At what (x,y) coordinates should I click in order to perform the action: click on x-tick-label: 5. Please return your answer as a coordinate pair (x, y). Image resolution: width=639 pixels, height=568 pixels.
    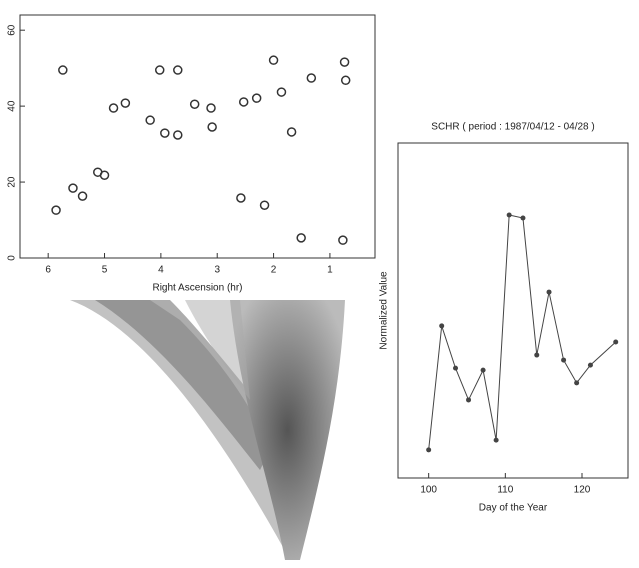
    Looking at the image, I should click on (105, 270).